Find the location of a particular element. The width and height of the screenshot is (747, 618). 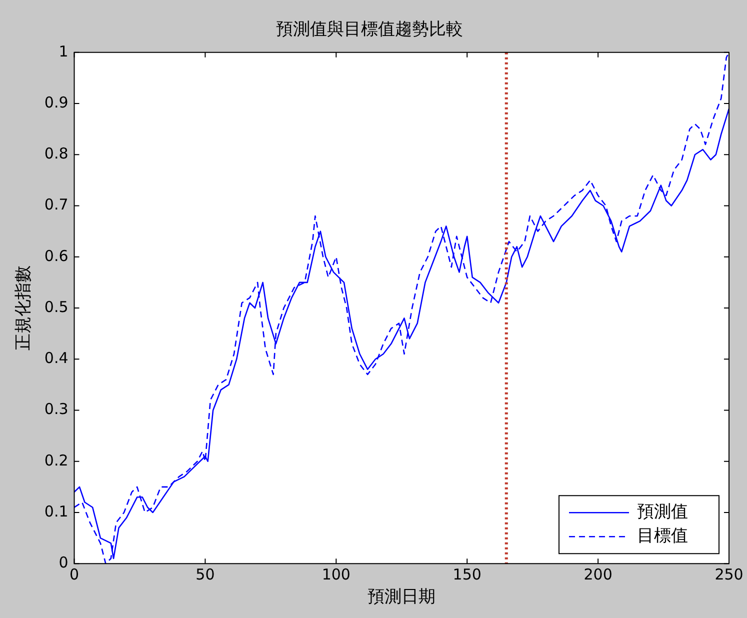

y-tick-label: 0.4 is located at coordinates (56, 358).